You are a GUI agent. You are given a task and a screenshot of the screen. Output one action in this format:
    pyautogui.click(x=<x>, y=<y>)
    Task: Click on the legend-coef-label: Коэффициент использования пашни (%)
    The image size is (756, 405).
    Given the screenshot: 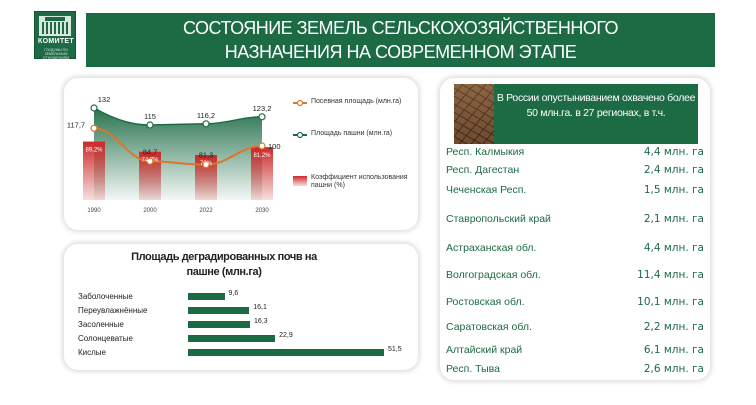 What is the action you would take?
    pyautogui.click(x=361, y=182)
    